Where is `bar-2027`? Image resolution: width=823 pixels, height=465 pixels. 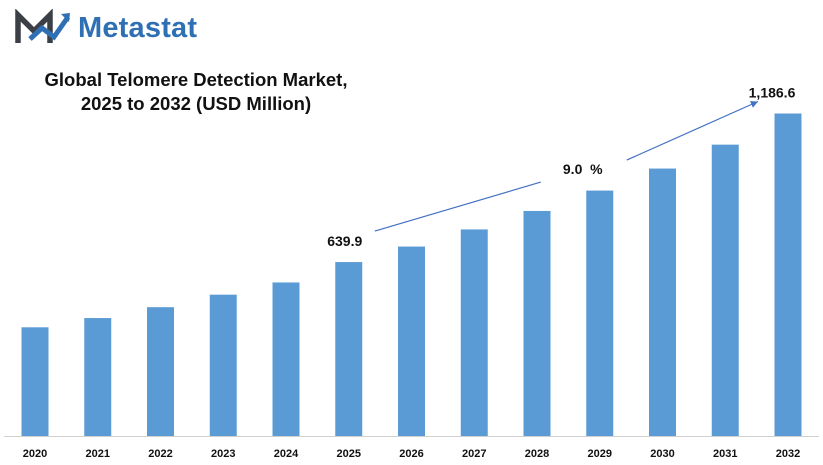
bar-2027 is located at coordinates (474, 332).